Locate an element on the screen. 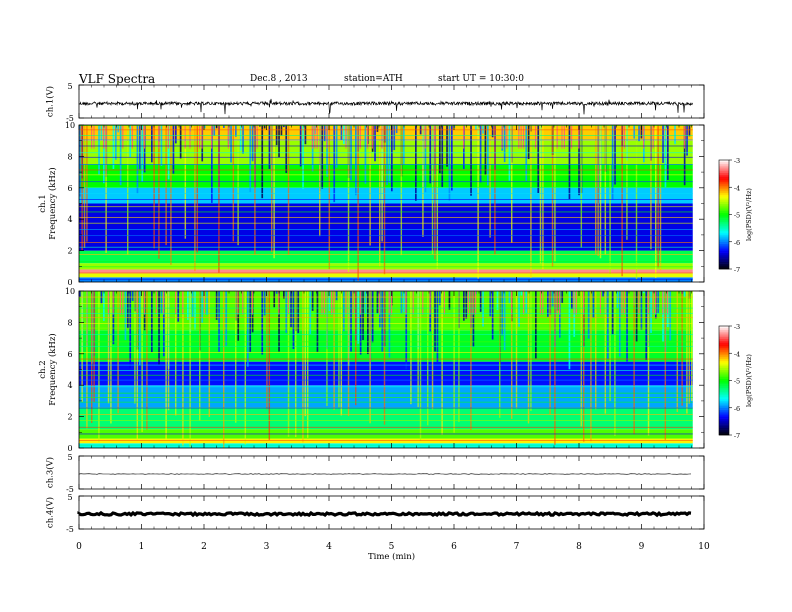 Image resolution: width=792 pixels, height=612 pixels. ch-waveform-line is located at coordinates (385, 474).